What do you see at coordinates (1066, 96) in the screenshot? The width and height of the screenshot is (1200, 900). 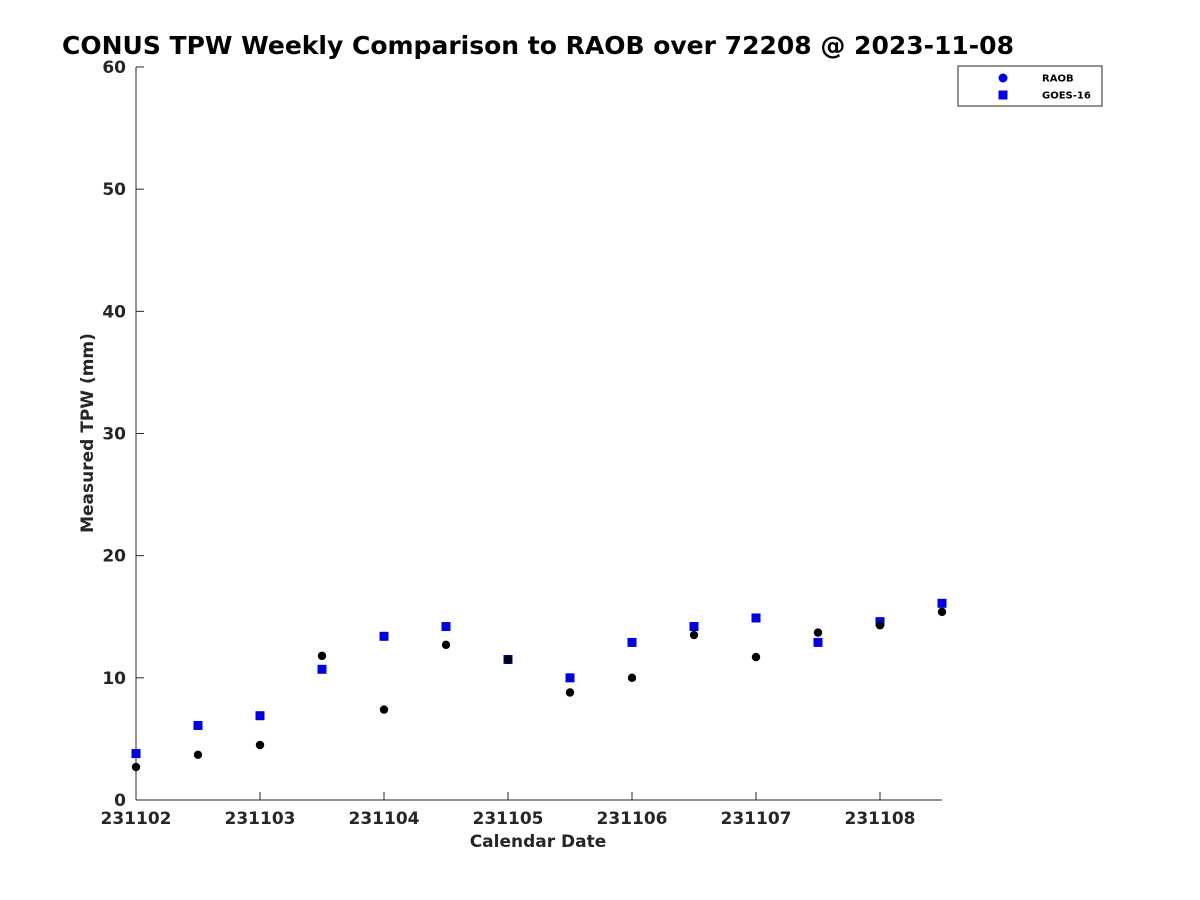 I see `legend-label: GOES-16` at bounding box center [1066, 96].